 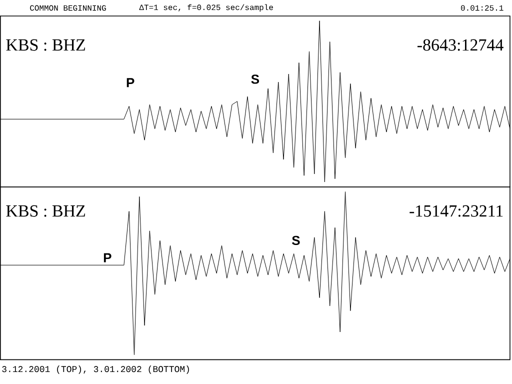 I want to click on annotation: -8643:12744, so click(x=461, y=45).